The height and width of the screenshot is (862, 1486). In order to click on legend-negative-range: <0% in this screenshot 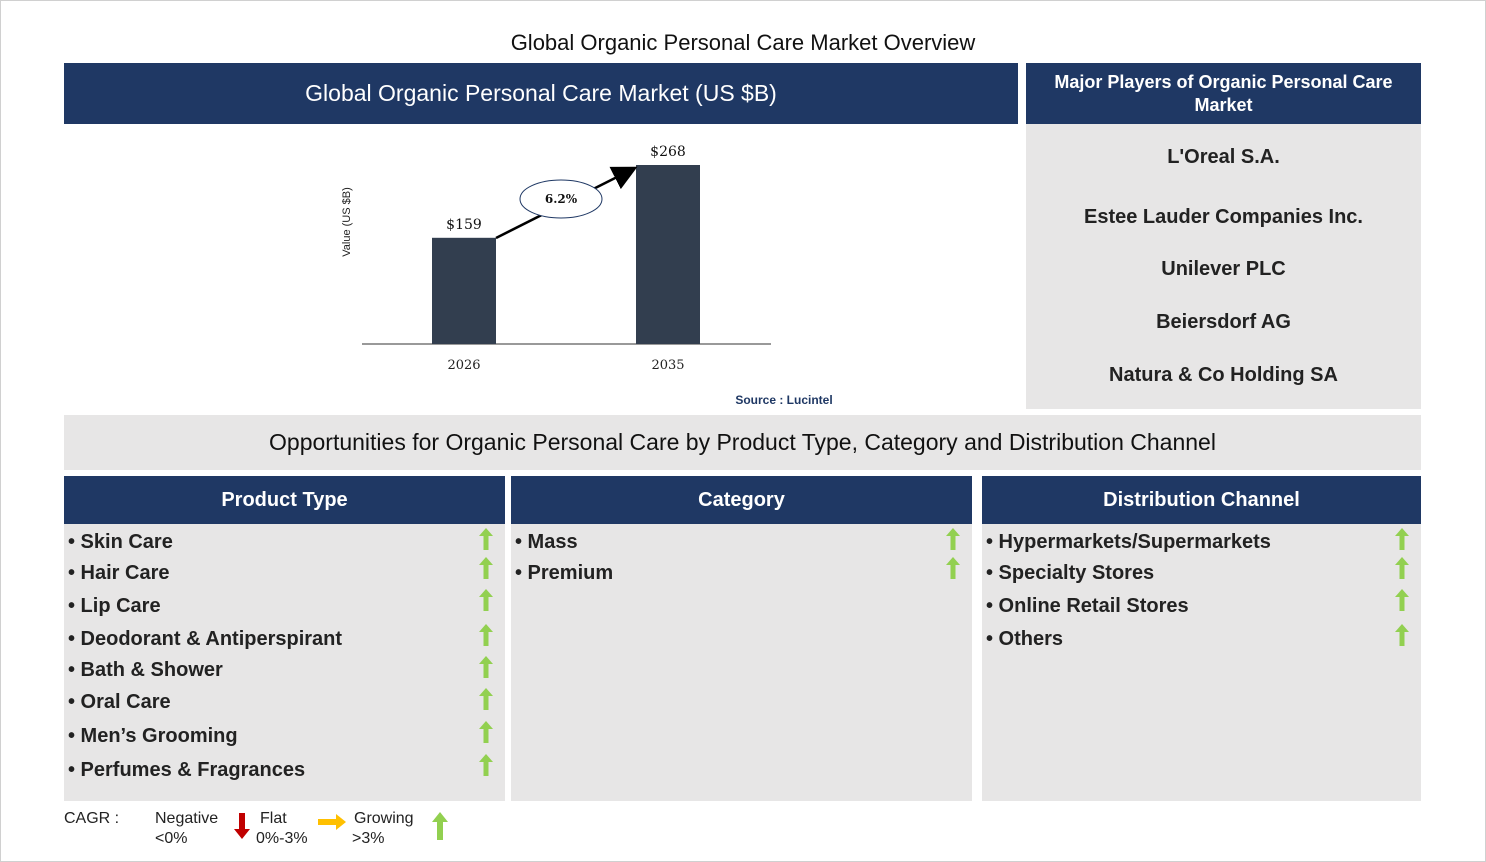, I will do `click(171, 838)`.